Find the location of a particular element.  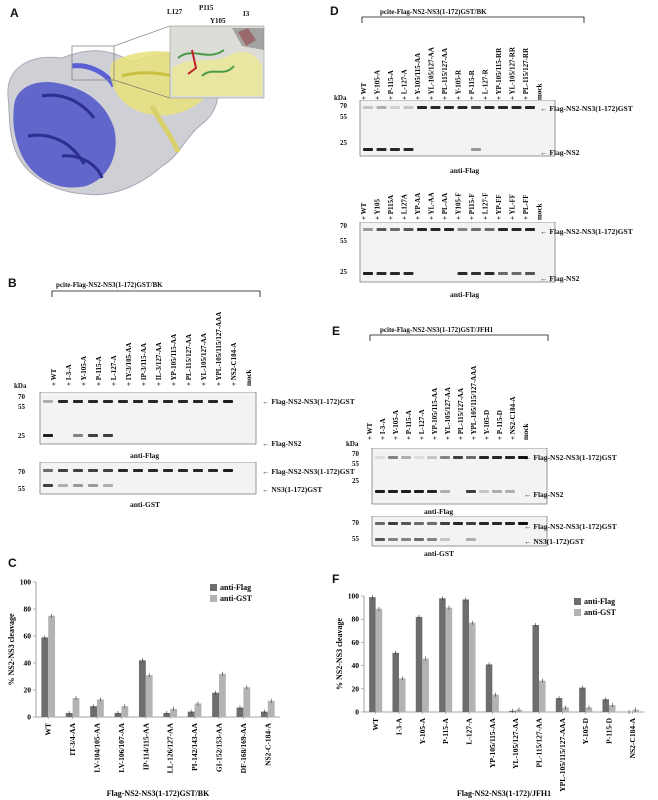

lane-label: + YL-FF is located at coordinates (513, 207).